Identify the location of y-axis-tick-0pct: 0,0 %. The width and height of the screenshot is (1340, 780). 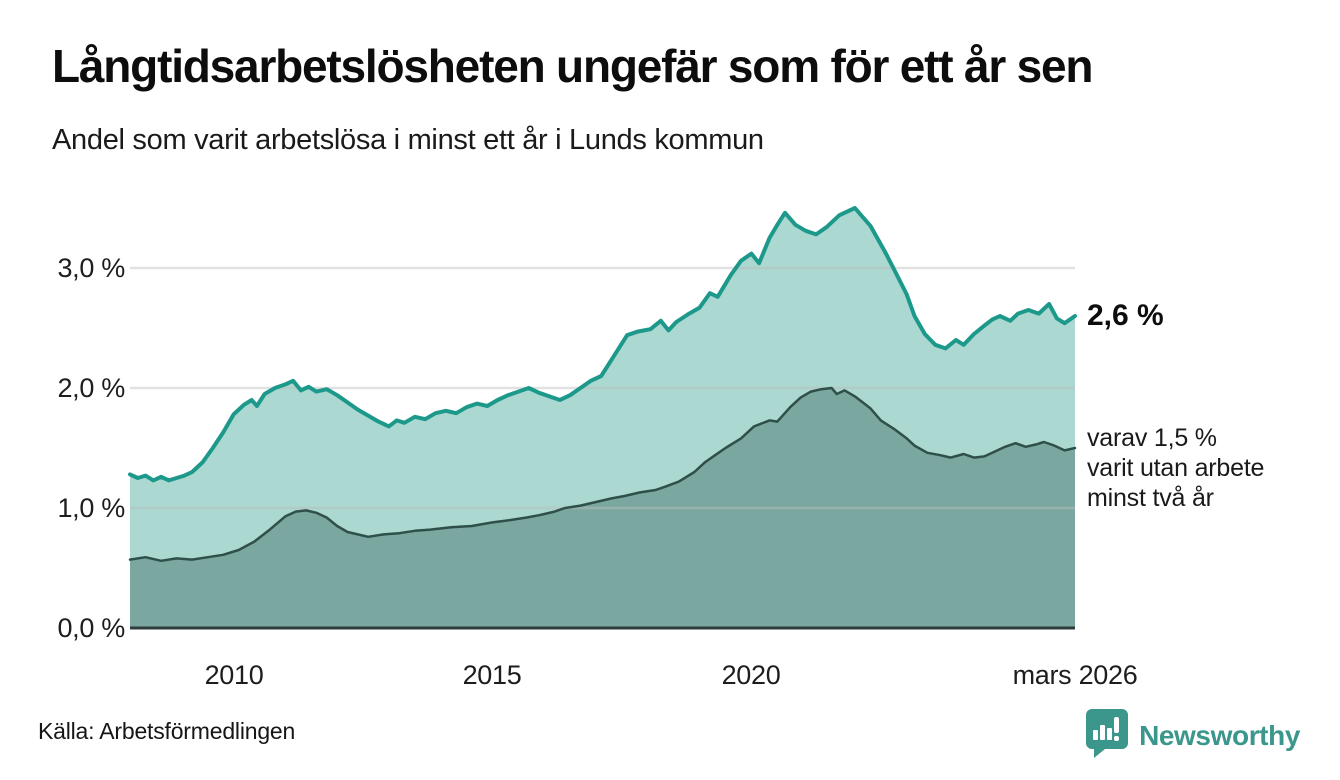
(91, 628).